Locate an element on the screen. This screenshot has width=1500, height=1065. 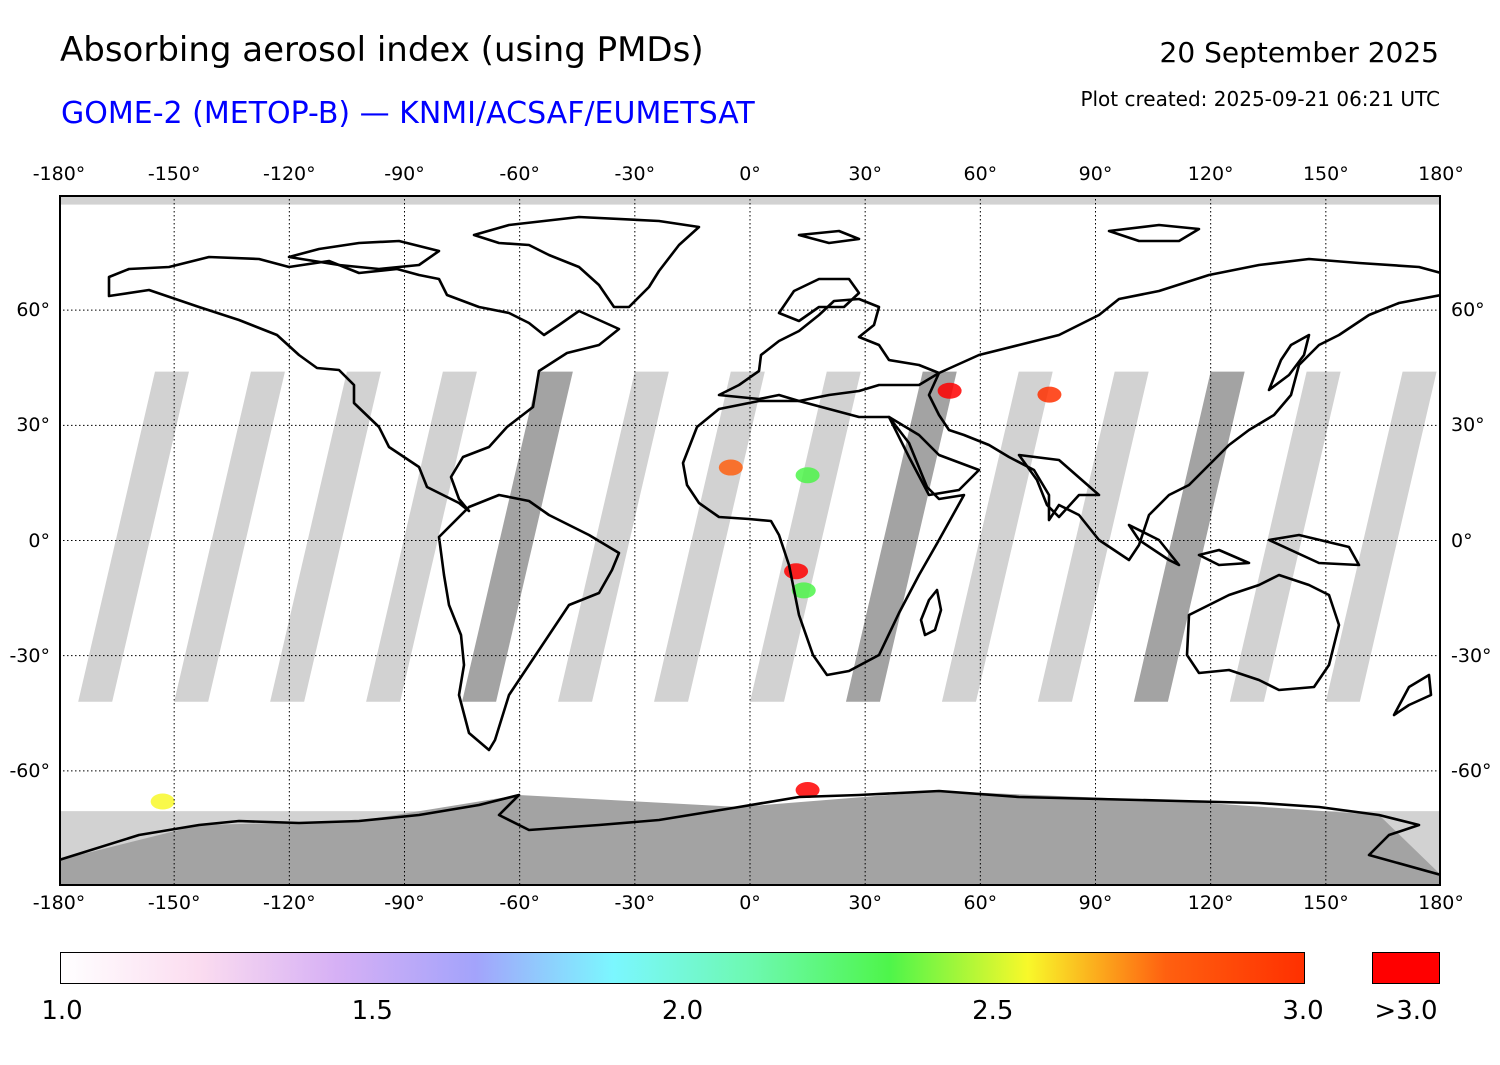
colorbar is located at coordinates (682, 968).